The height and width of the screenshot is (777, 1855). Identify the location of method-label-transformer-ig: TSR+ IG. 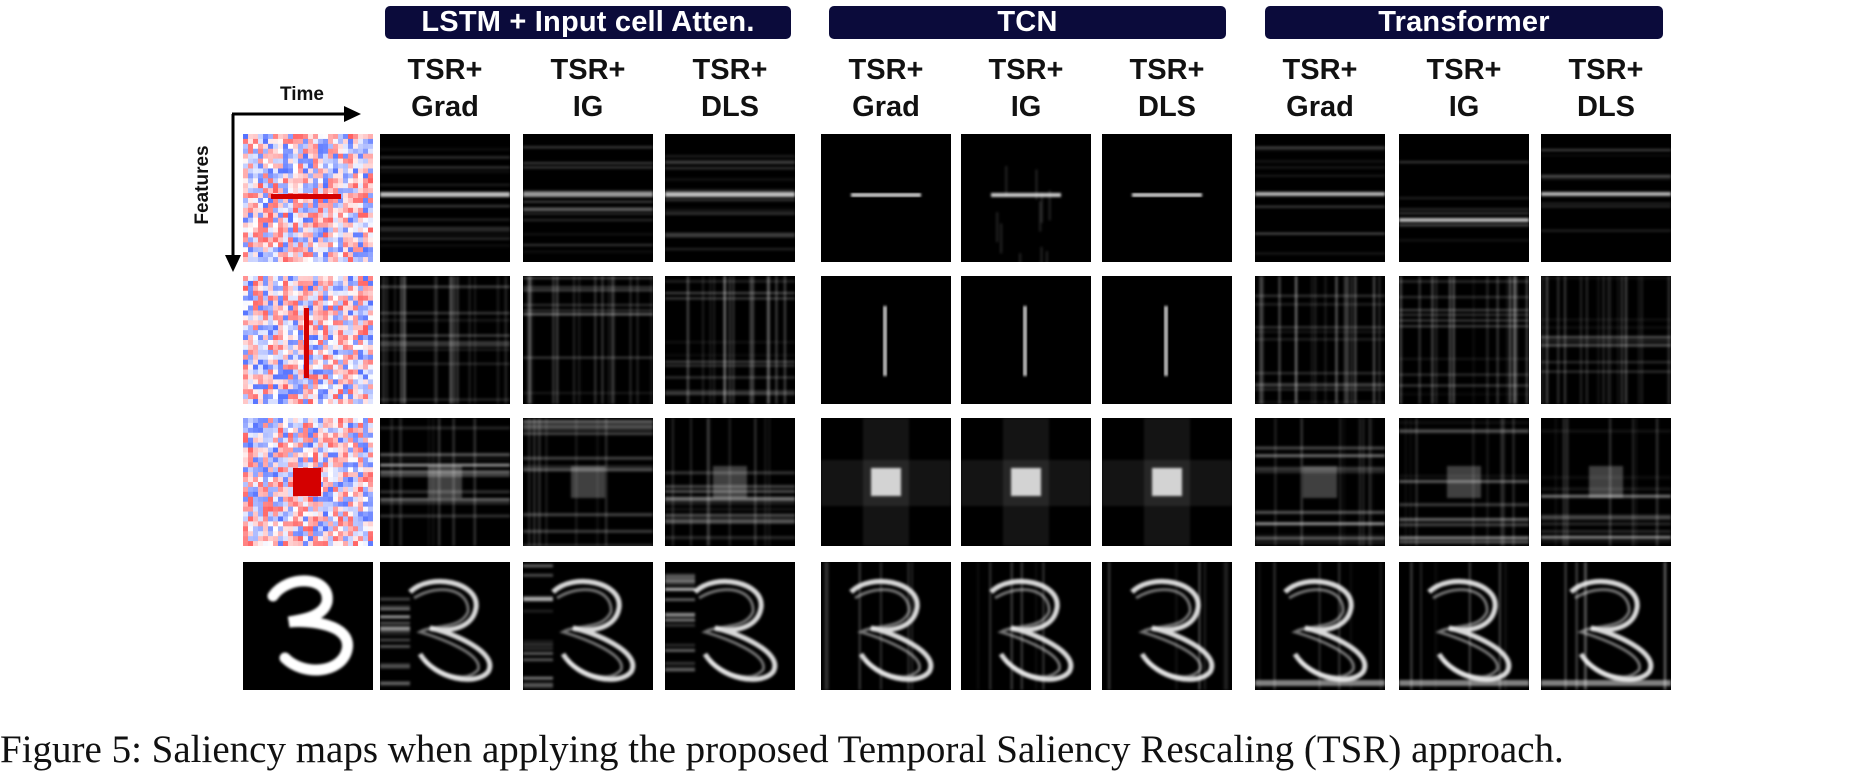
(1464, 89).